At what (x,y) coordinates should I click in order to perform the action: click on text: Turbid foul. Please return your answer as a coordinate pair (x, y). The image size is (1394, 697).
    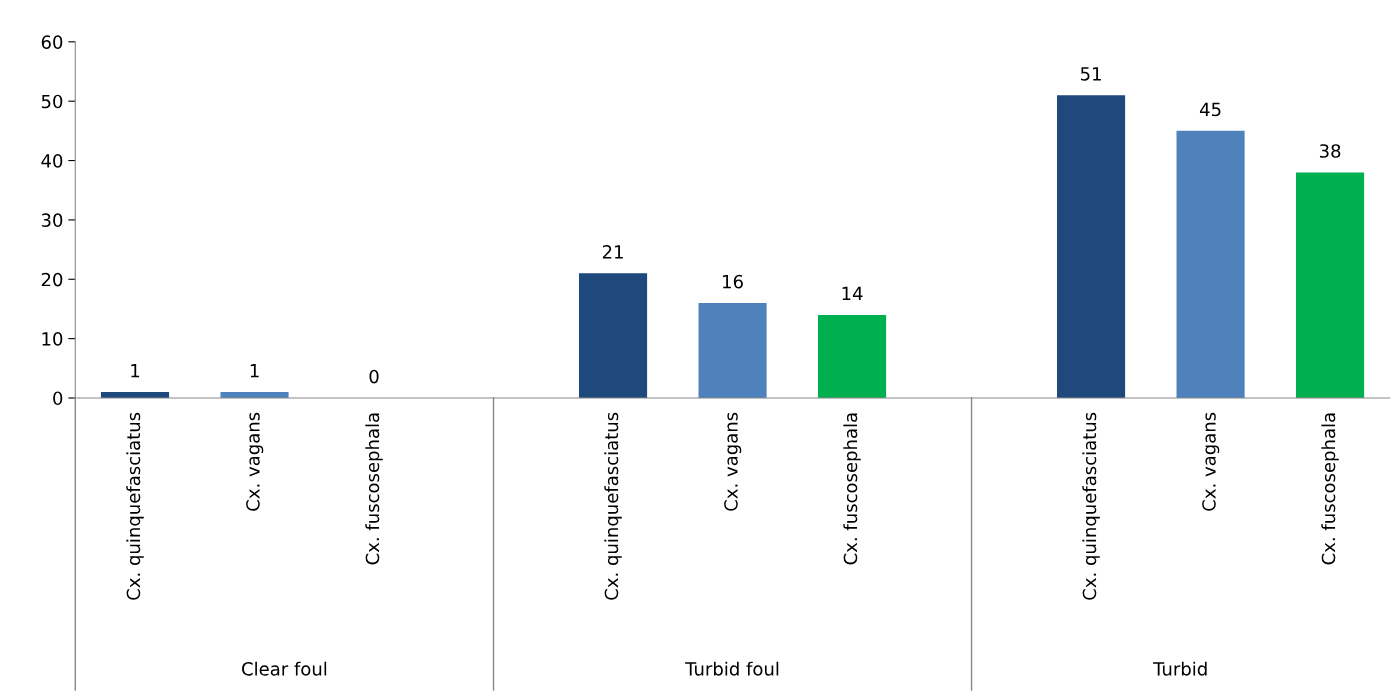
    Looking at the image, I should click on (732, 668).